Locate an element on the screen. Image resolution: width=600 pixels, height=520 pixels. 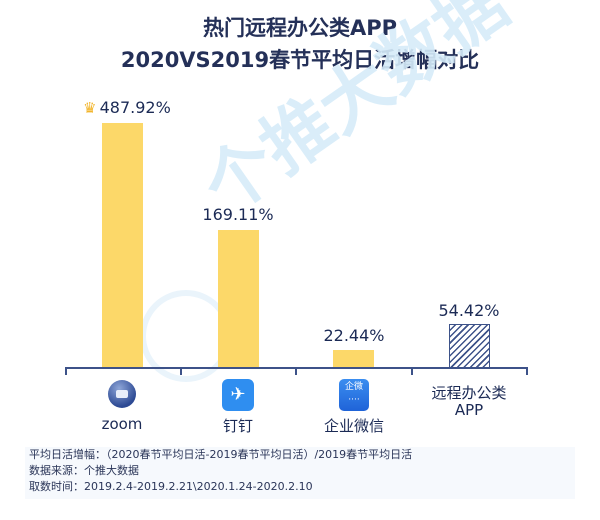
bar-value-zoom: ♛ 487.92% is located at coordinates (127, 107).